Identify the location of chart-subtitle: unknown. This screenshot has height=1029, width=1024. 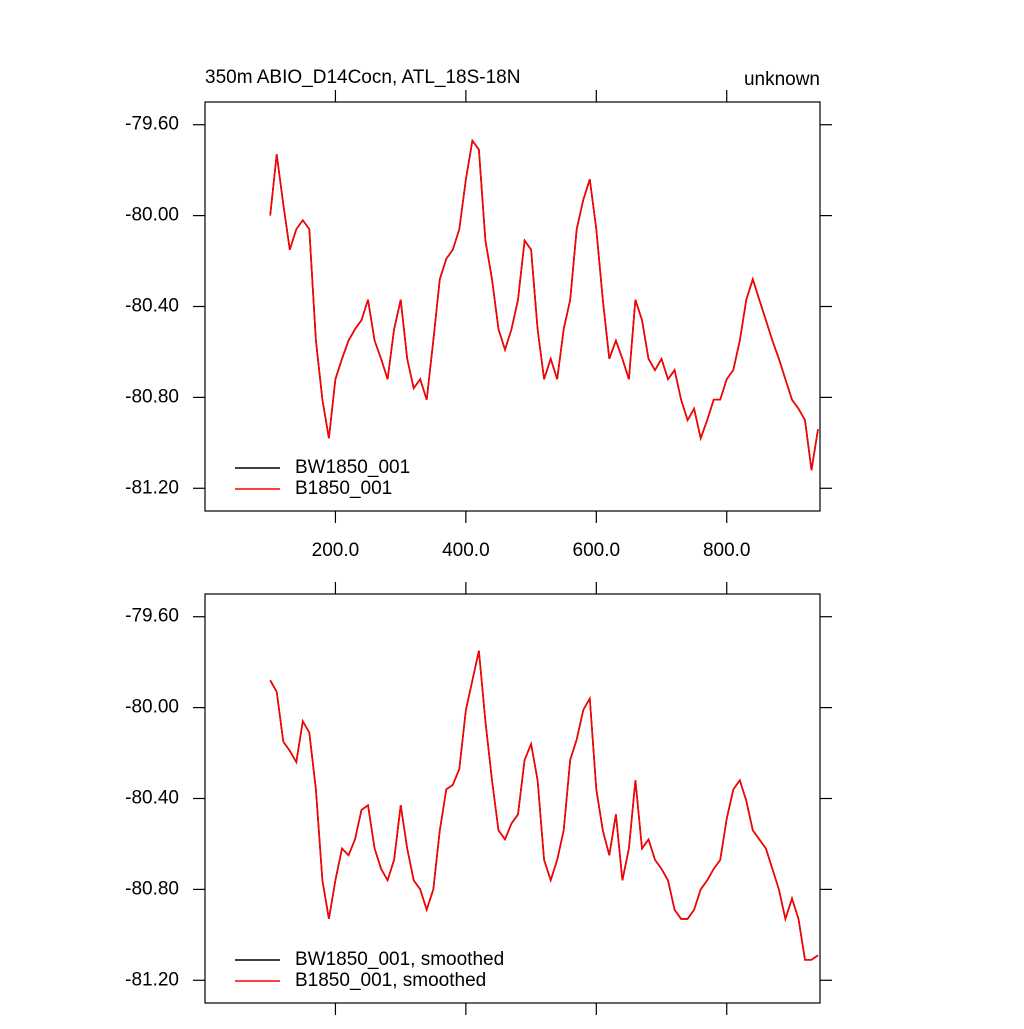
(782, 79).